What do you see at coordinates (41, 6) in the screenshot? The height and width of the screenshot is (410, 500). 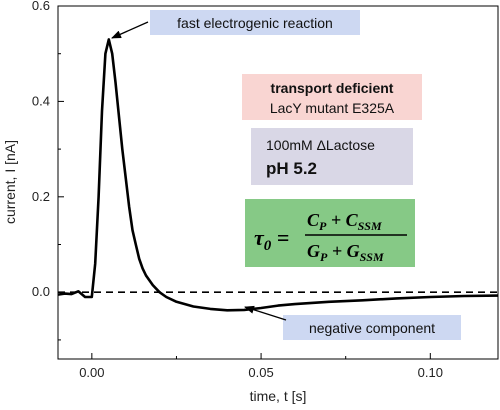 I see `y-tick-label: 0.6` at bounding box center [41, 6].